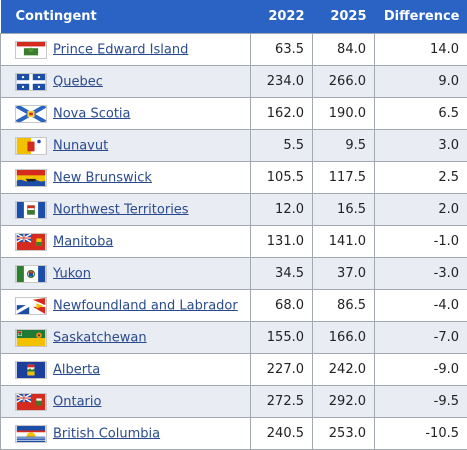 Image resolution: width=467 pixels, height=450 pixels. I want to click on bc-flag-icon, so click(31, 434).